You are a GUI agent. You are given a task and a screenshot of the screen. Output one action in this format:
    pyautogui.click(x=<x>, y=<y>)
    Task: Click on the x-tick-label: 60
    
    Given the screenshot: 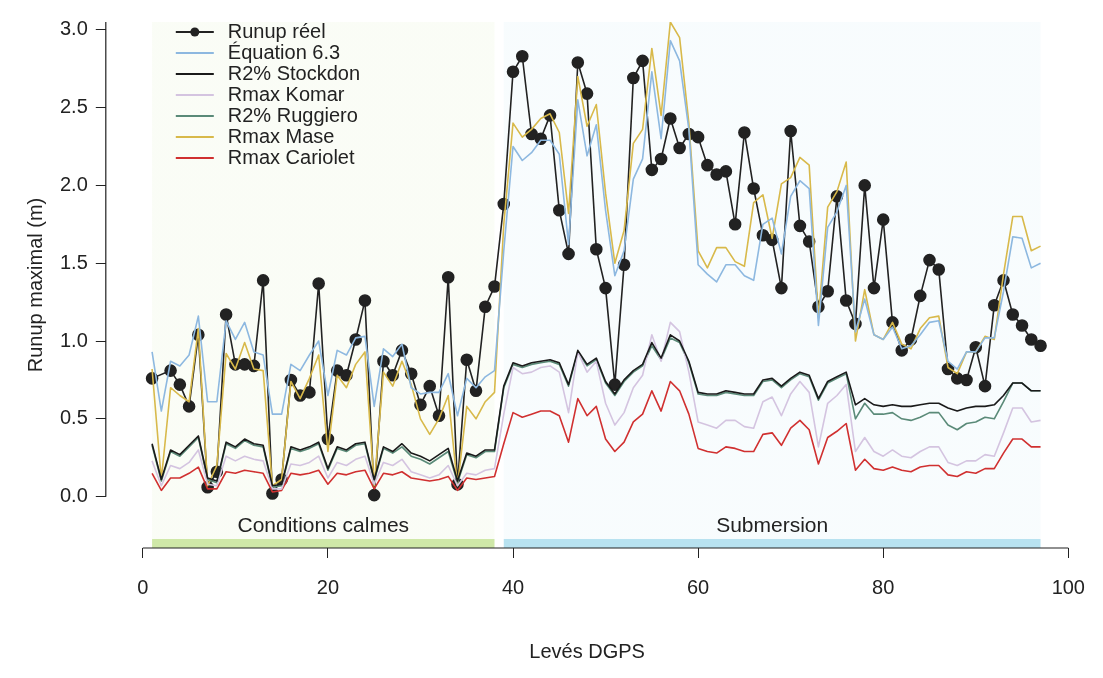 What is the action you would take?
    pyautogui.click(x=698, y=586)
    